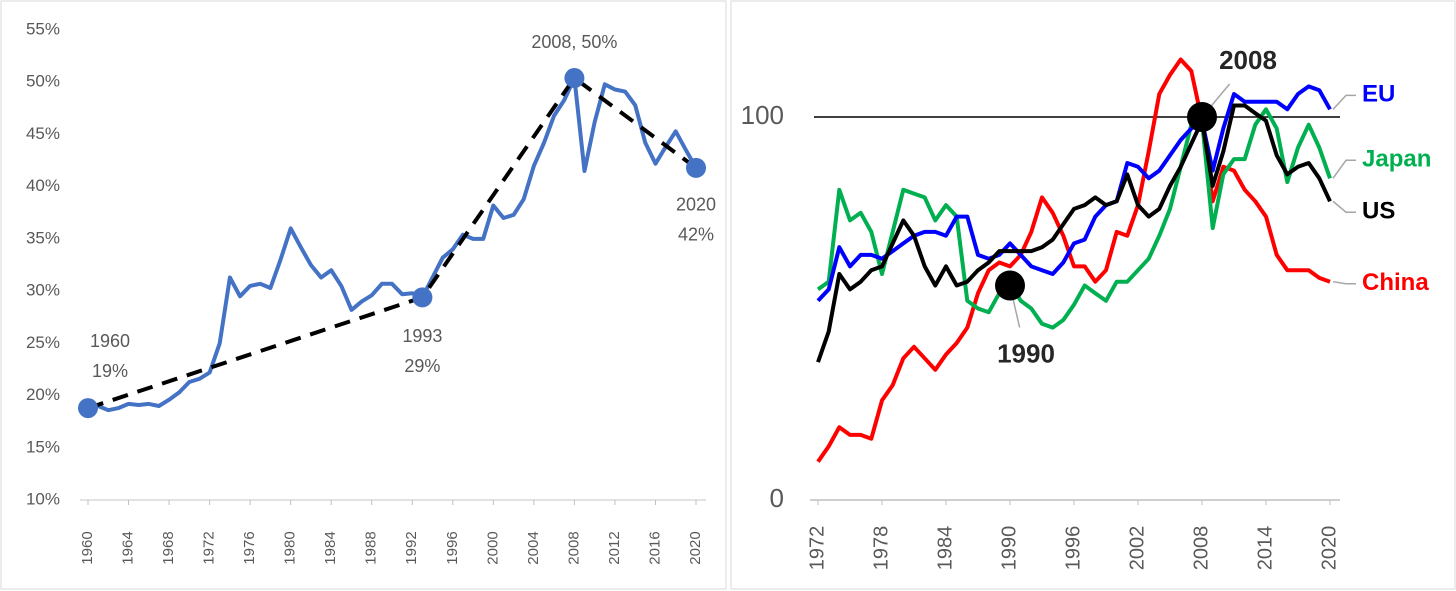  I want to click on marker-label: 2008, so click(1248, 60).